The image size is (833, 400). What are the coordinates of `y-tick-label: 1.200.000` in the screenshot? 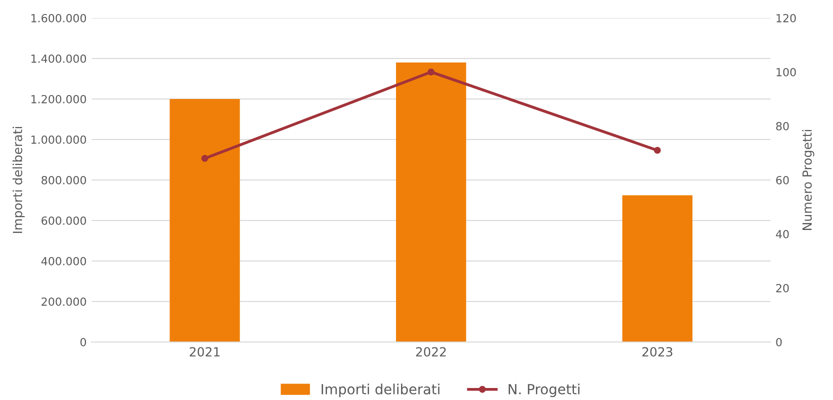 It's located at (58, 99).